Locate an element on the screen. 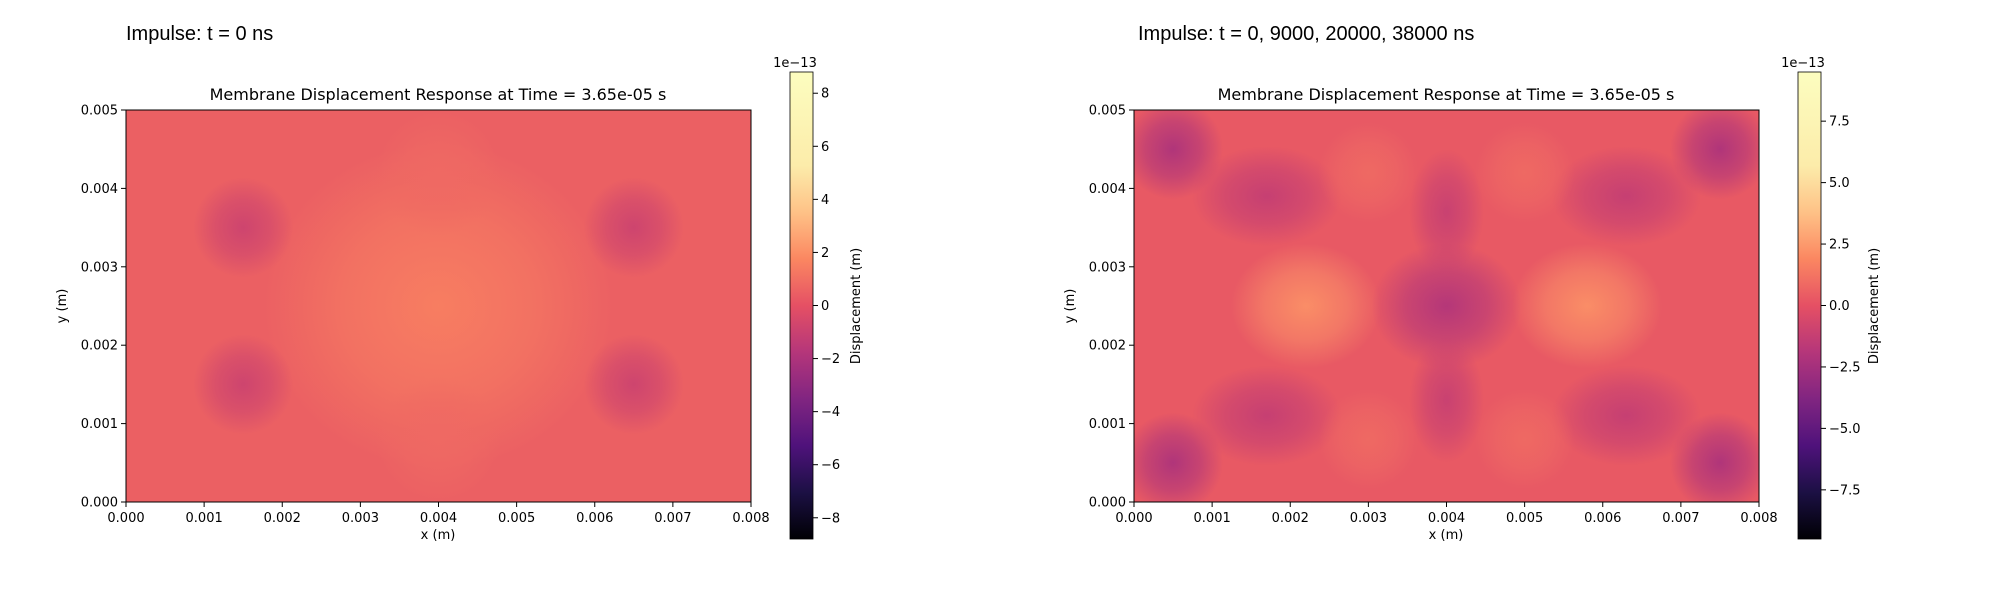 Image resolution: width=2000 pixels, height=604 pixels. colorbar-tick-label: 0 is located at coordinates (825, 306).